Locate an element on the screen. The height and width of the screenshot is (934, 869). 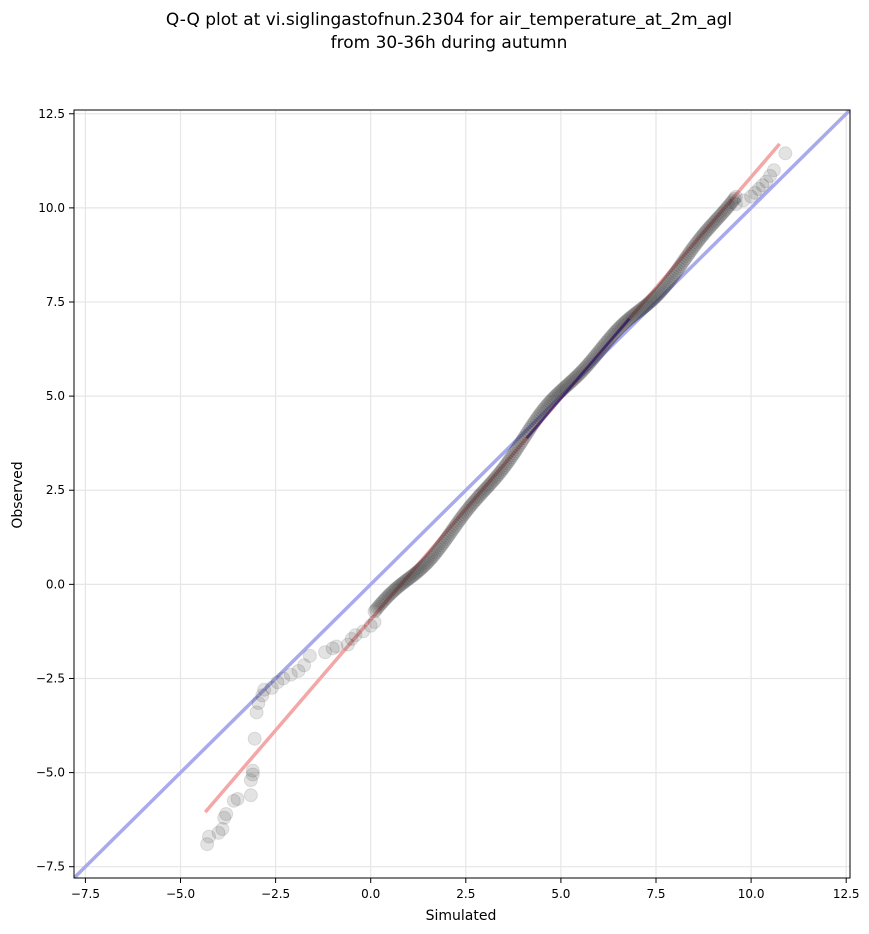
x-tick-label: 10.0 is located at coordinates (751, 894).